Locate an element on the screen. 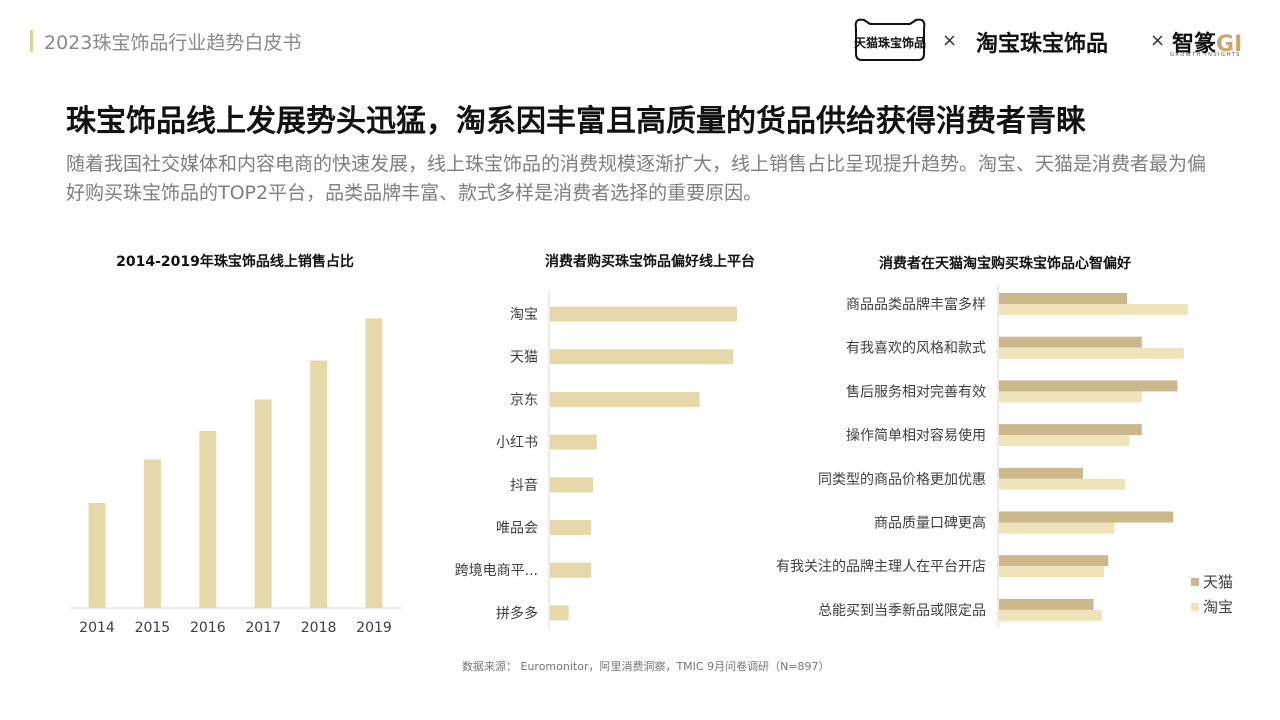 The width and height of the screenshot is (1280, 720). chart2-y-tick-label: 天猫 is located at coordinates (524, 358).